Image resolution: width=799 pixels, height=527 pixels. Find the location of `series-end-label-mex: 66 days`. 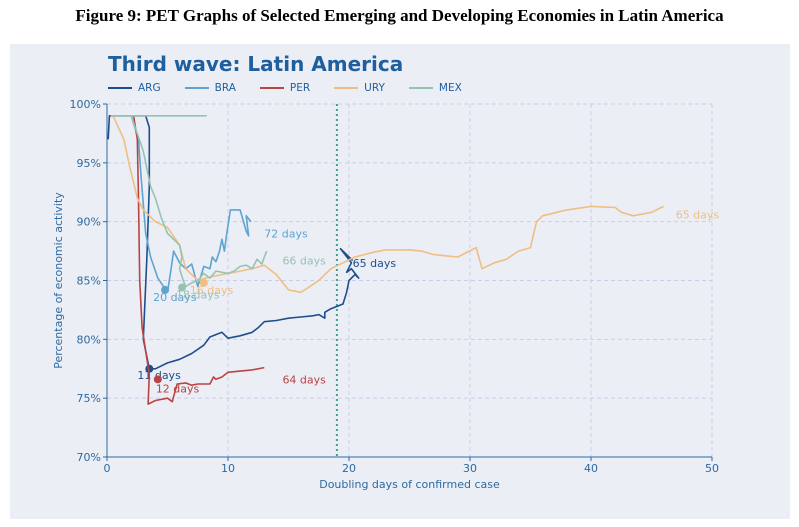

series-end-label-mex: 66 days is located at coordinates (304, 260).